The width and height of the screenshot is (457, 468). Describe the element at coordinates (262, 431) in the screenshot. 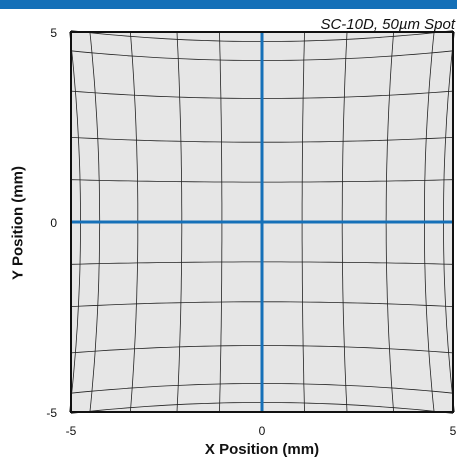

I see `x-tick-label: 0` at that location.